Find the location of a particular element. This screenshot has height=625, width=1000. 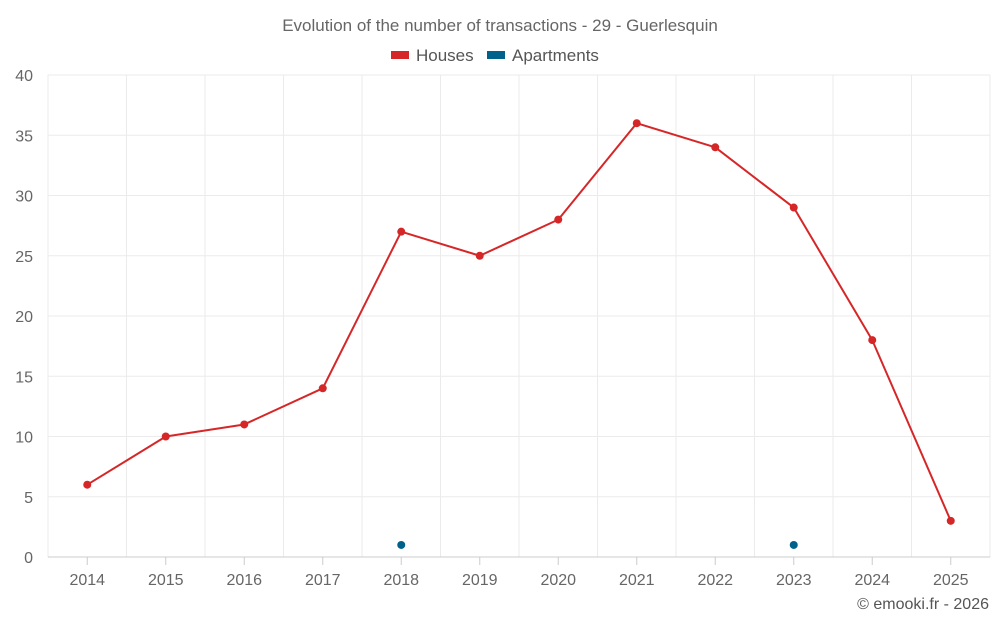

x-tick-label: 2021 is located at coordinates (637, 580).